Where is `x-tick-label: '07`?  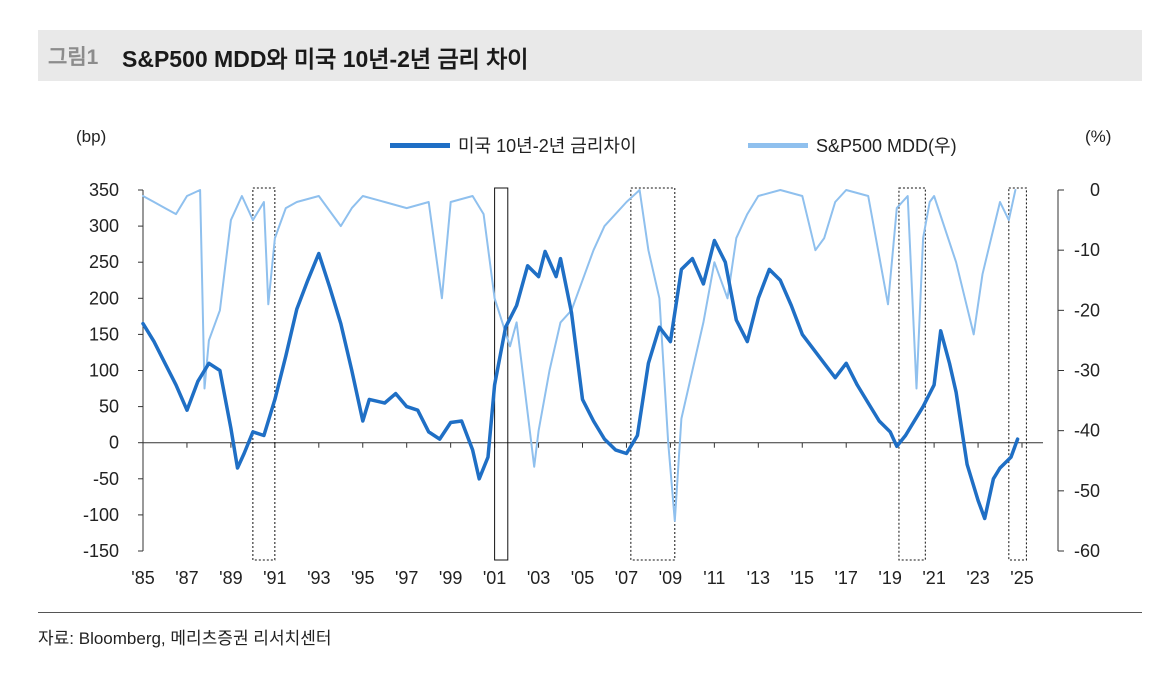 x-tick-label: '07 is located at coordinates (626, 578).